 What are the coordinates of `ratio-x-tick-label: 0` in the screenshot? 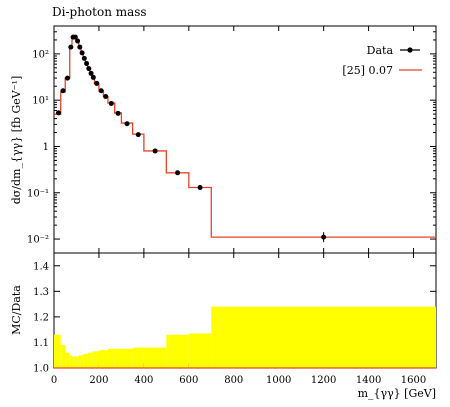 It's located at (54, 380).